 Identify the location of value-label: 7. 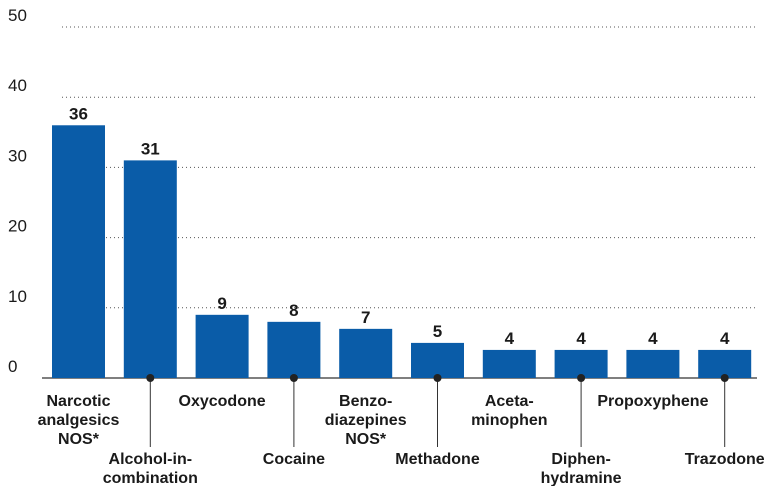
(365, 317).